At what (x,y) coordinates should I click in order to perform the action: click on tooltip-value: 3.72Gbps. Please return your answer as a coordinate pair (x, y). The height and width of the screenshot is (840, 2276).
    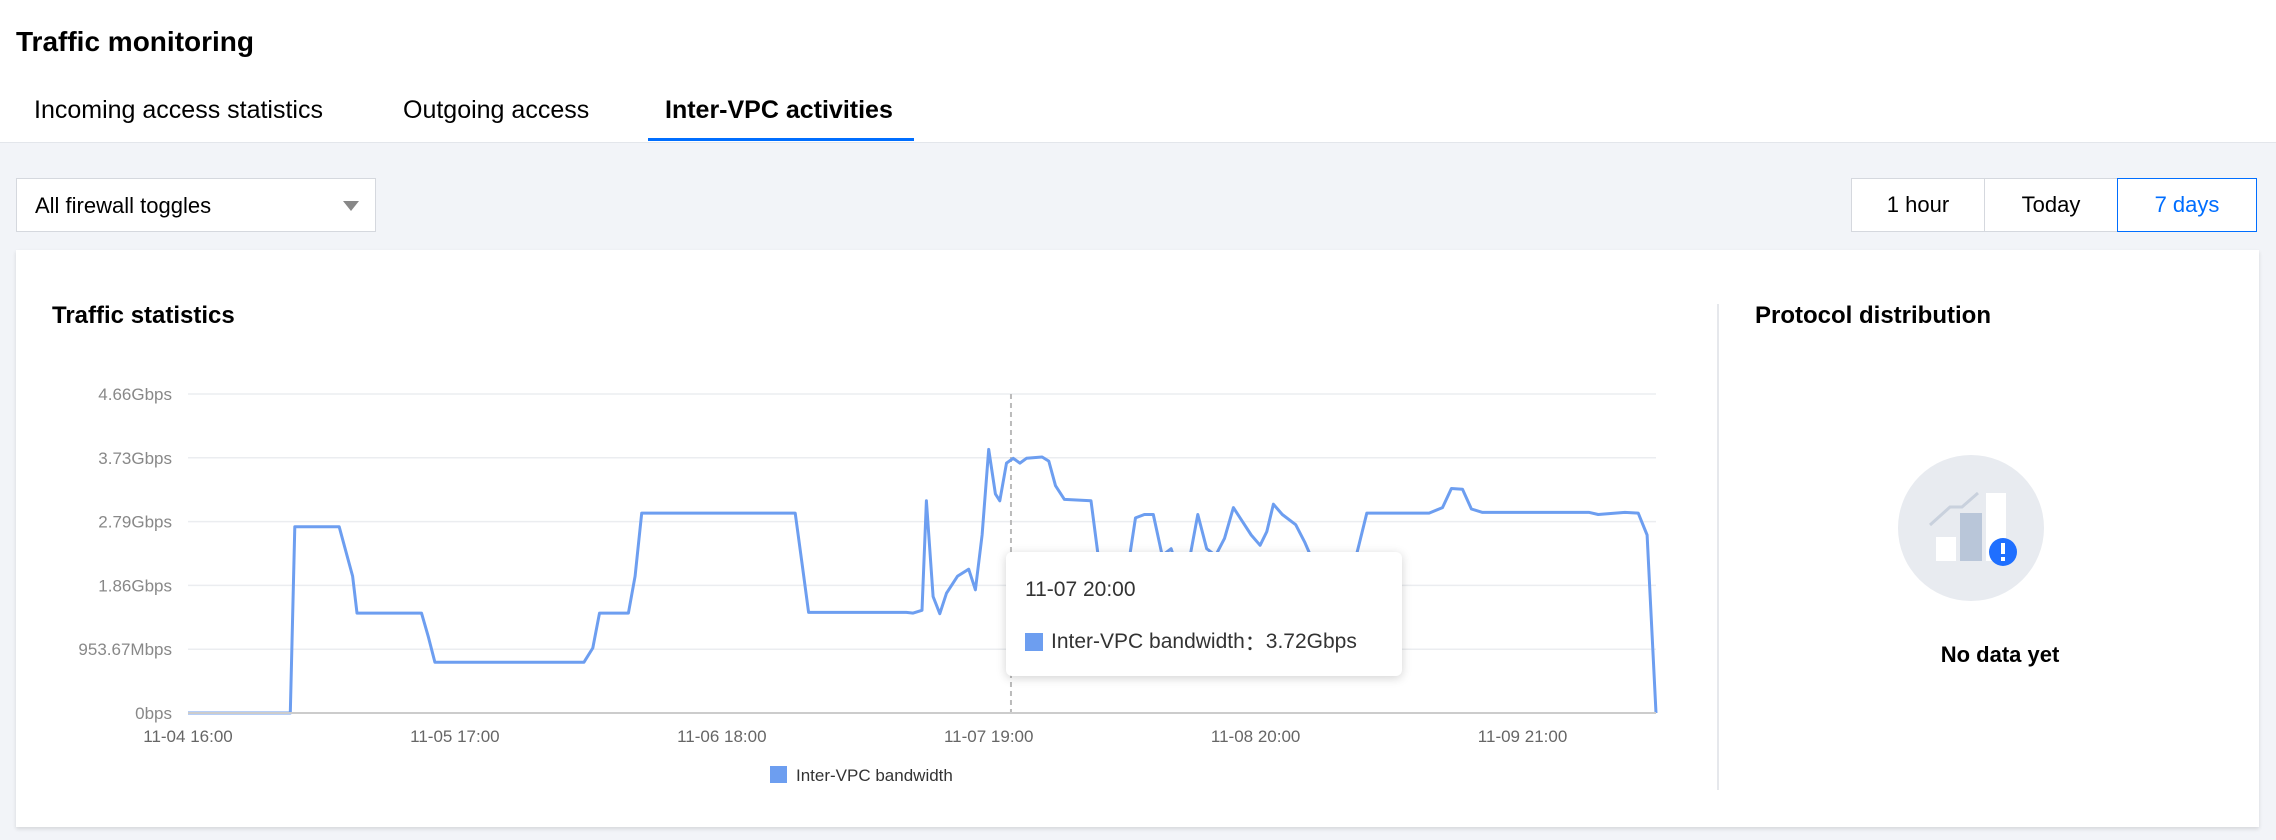
    Looking at the image, I should click on (1311, 641).